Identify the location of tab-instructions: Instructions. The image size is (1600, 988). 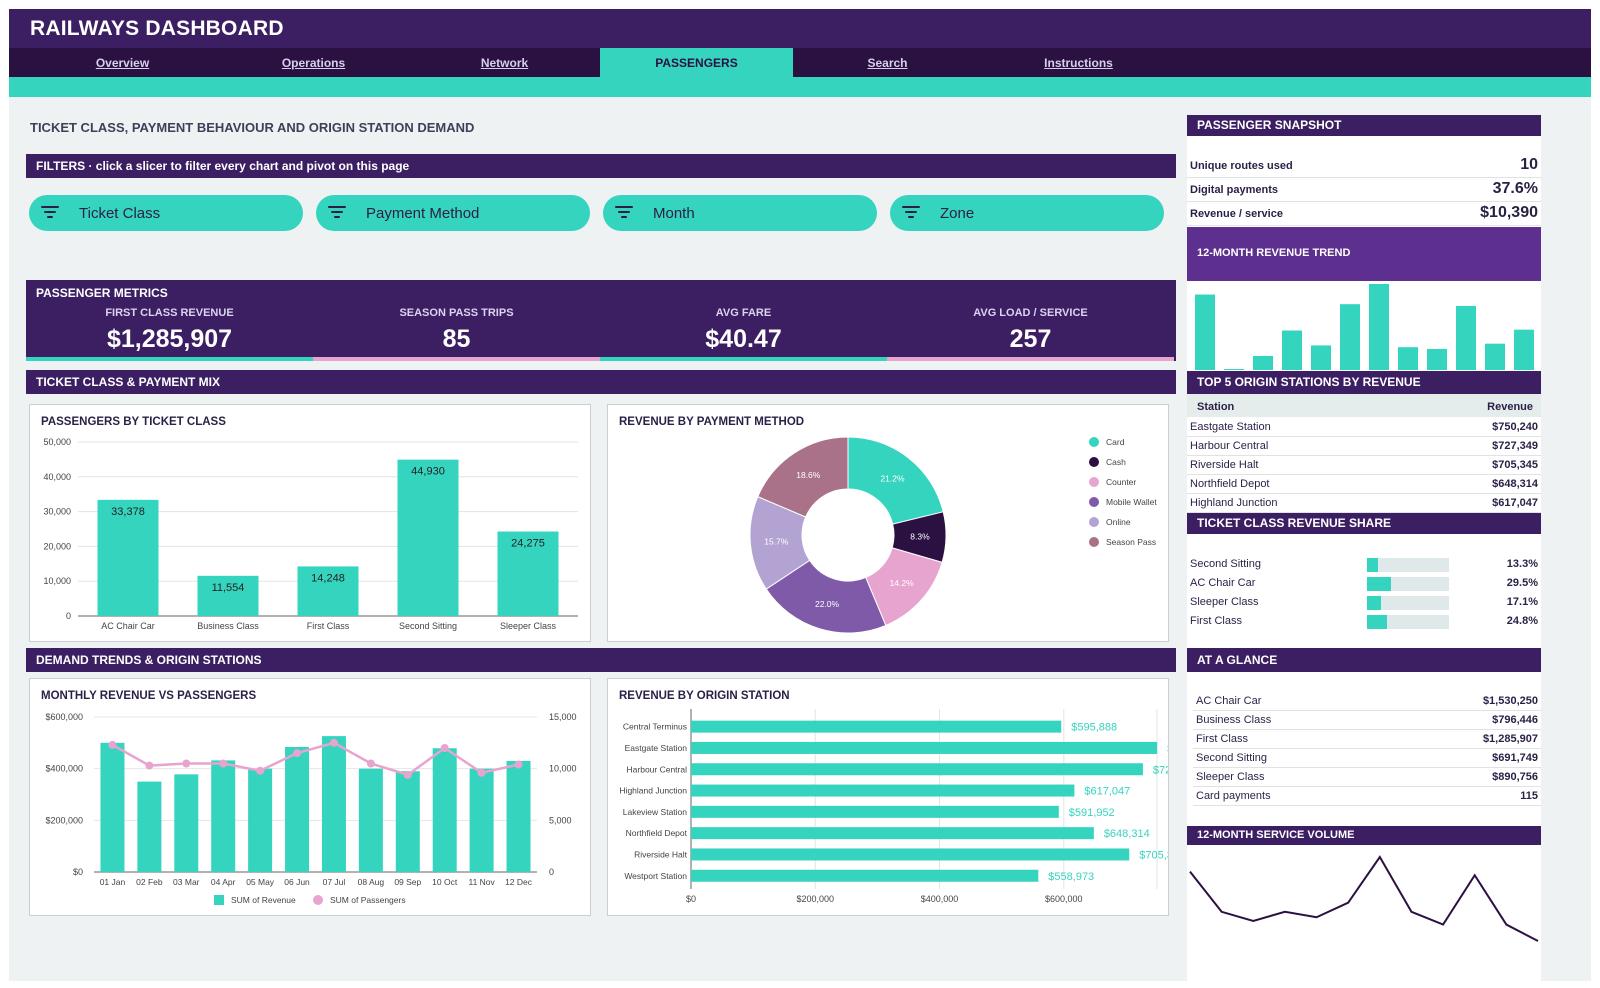
(1078, 63).